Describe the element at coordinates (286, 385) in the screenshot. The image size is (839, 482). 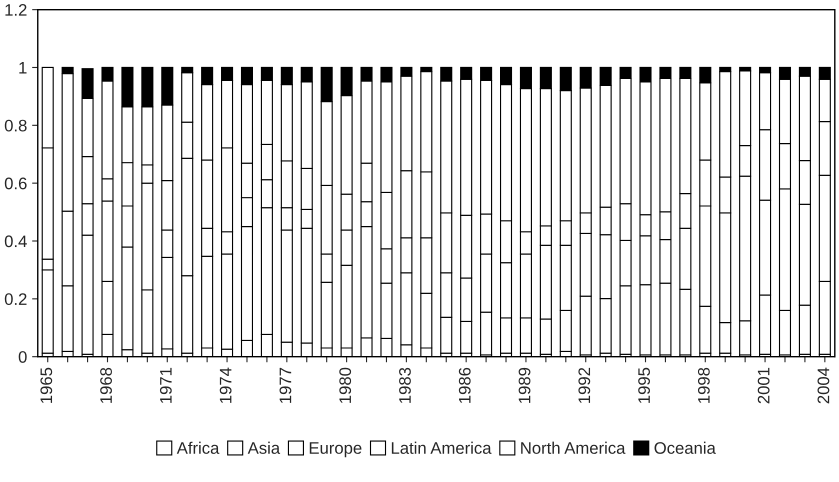
I see `x-tick-label: 1977` at that location.